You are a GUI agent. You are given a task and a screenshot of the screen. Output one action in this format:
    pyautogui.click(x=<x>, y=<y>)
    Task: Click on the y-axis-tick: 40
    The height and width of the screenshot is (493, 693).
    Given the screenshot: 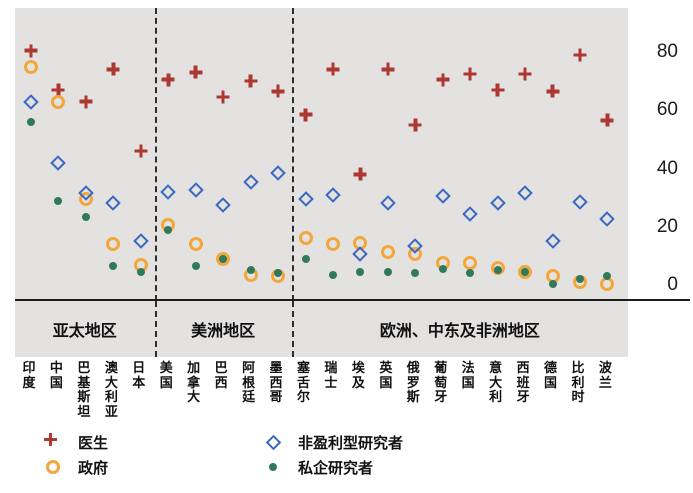 What is the action you would take?
    pyautogui.click(x=667, y=168)
    